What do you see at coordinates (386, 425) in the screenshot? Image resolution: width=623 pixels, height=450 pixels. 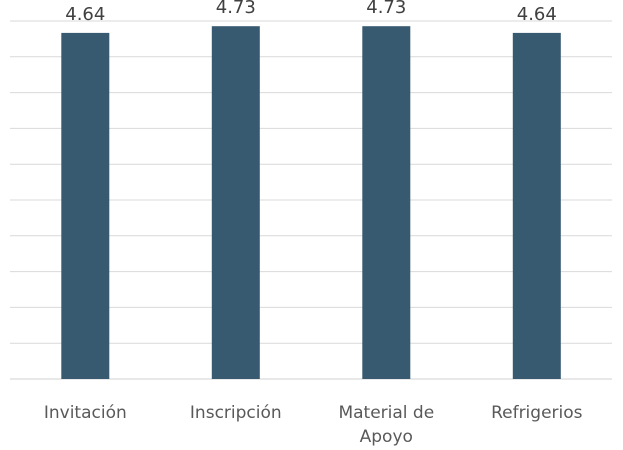 I see `tick-label-3: Material de Apoyo` at bounding box center [386, 425].